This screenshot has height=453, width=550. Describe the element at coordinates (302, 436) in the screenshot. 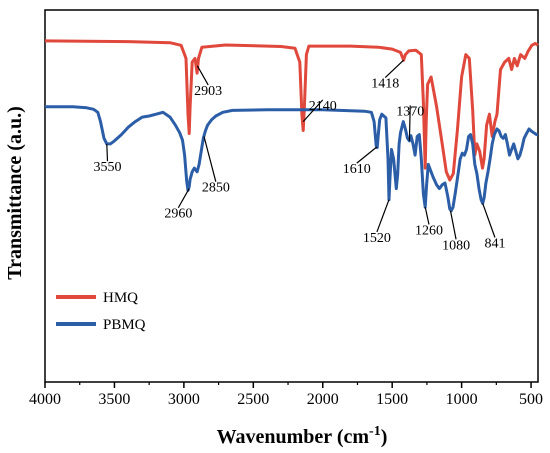

I see `x-axis-title: Wavenumber (cm-1)` at that location.